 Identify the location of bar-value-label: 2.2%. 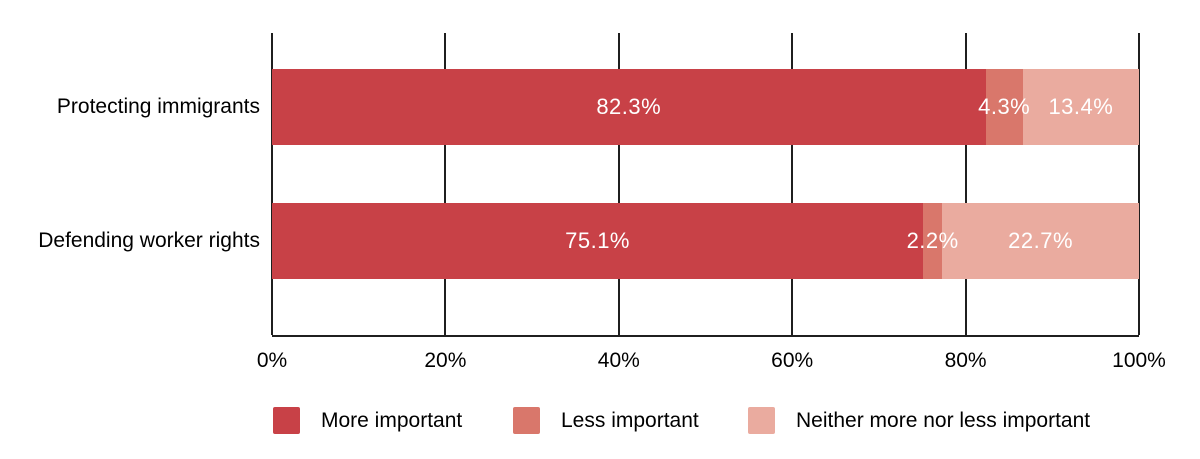
(932, 240).